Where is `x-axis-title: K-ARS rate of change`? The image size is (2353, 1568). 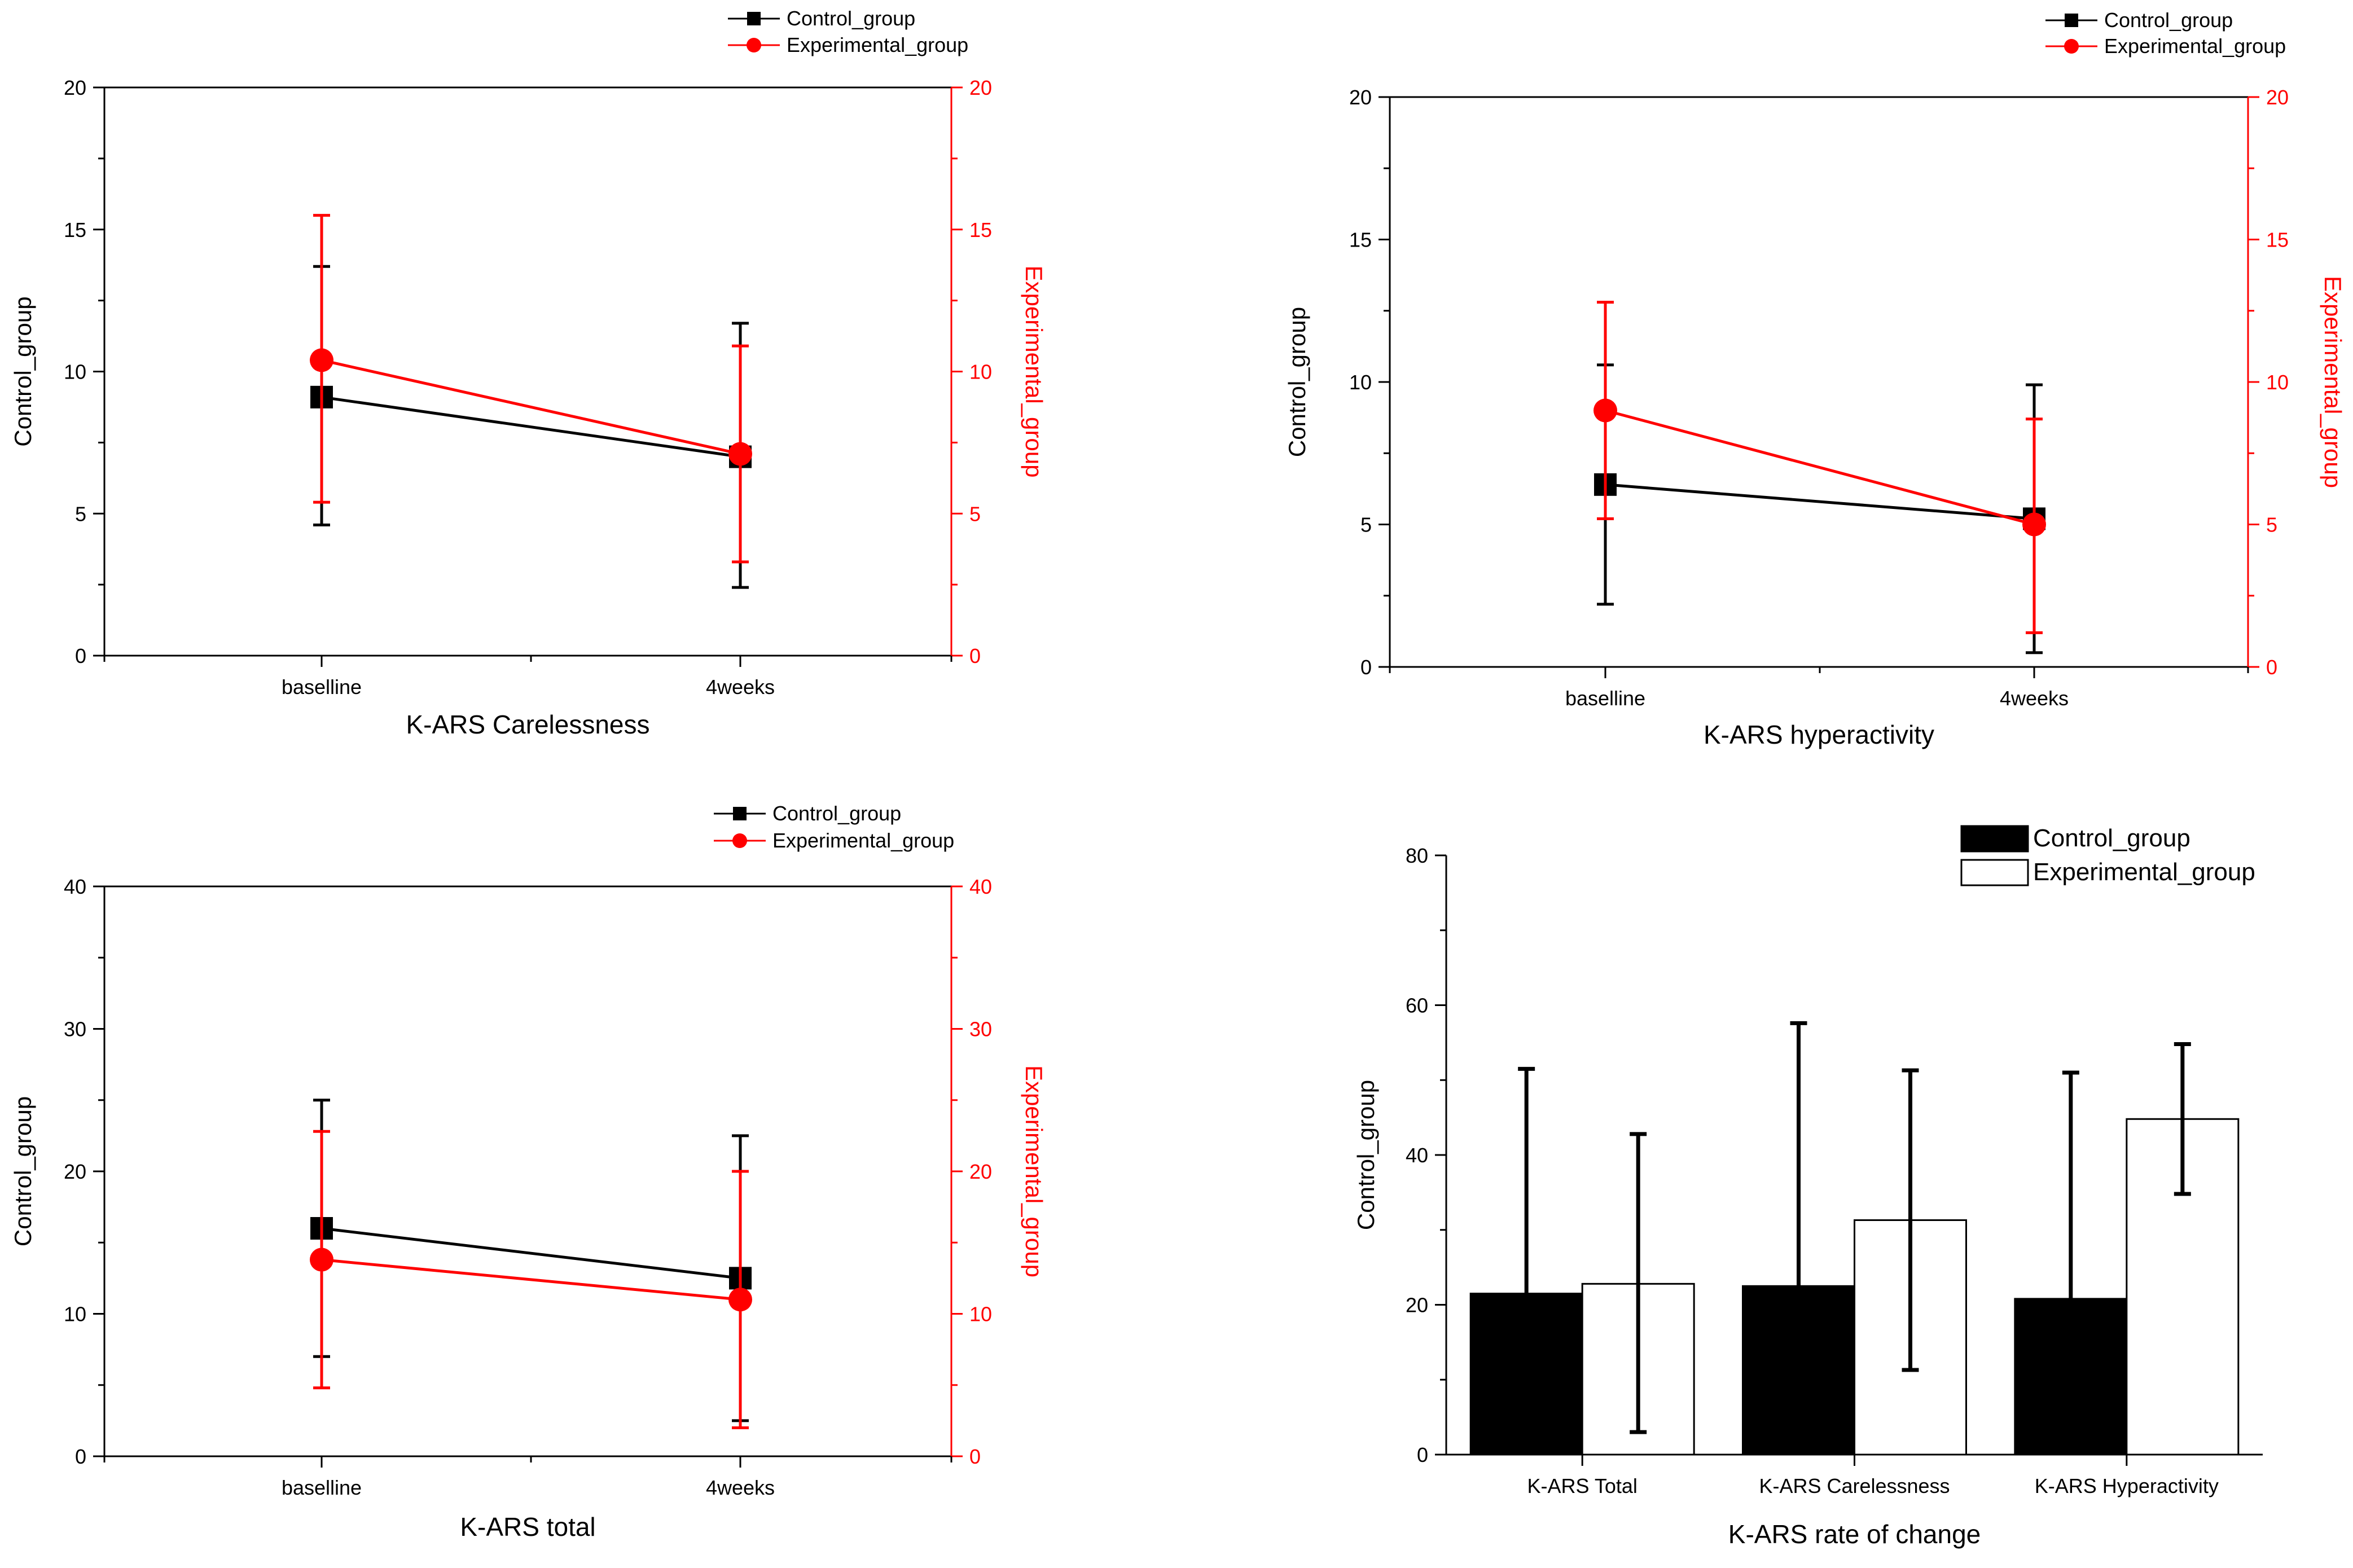 x-axis-title: K-ARS rate of change is located at coordinates (1854, 1534).